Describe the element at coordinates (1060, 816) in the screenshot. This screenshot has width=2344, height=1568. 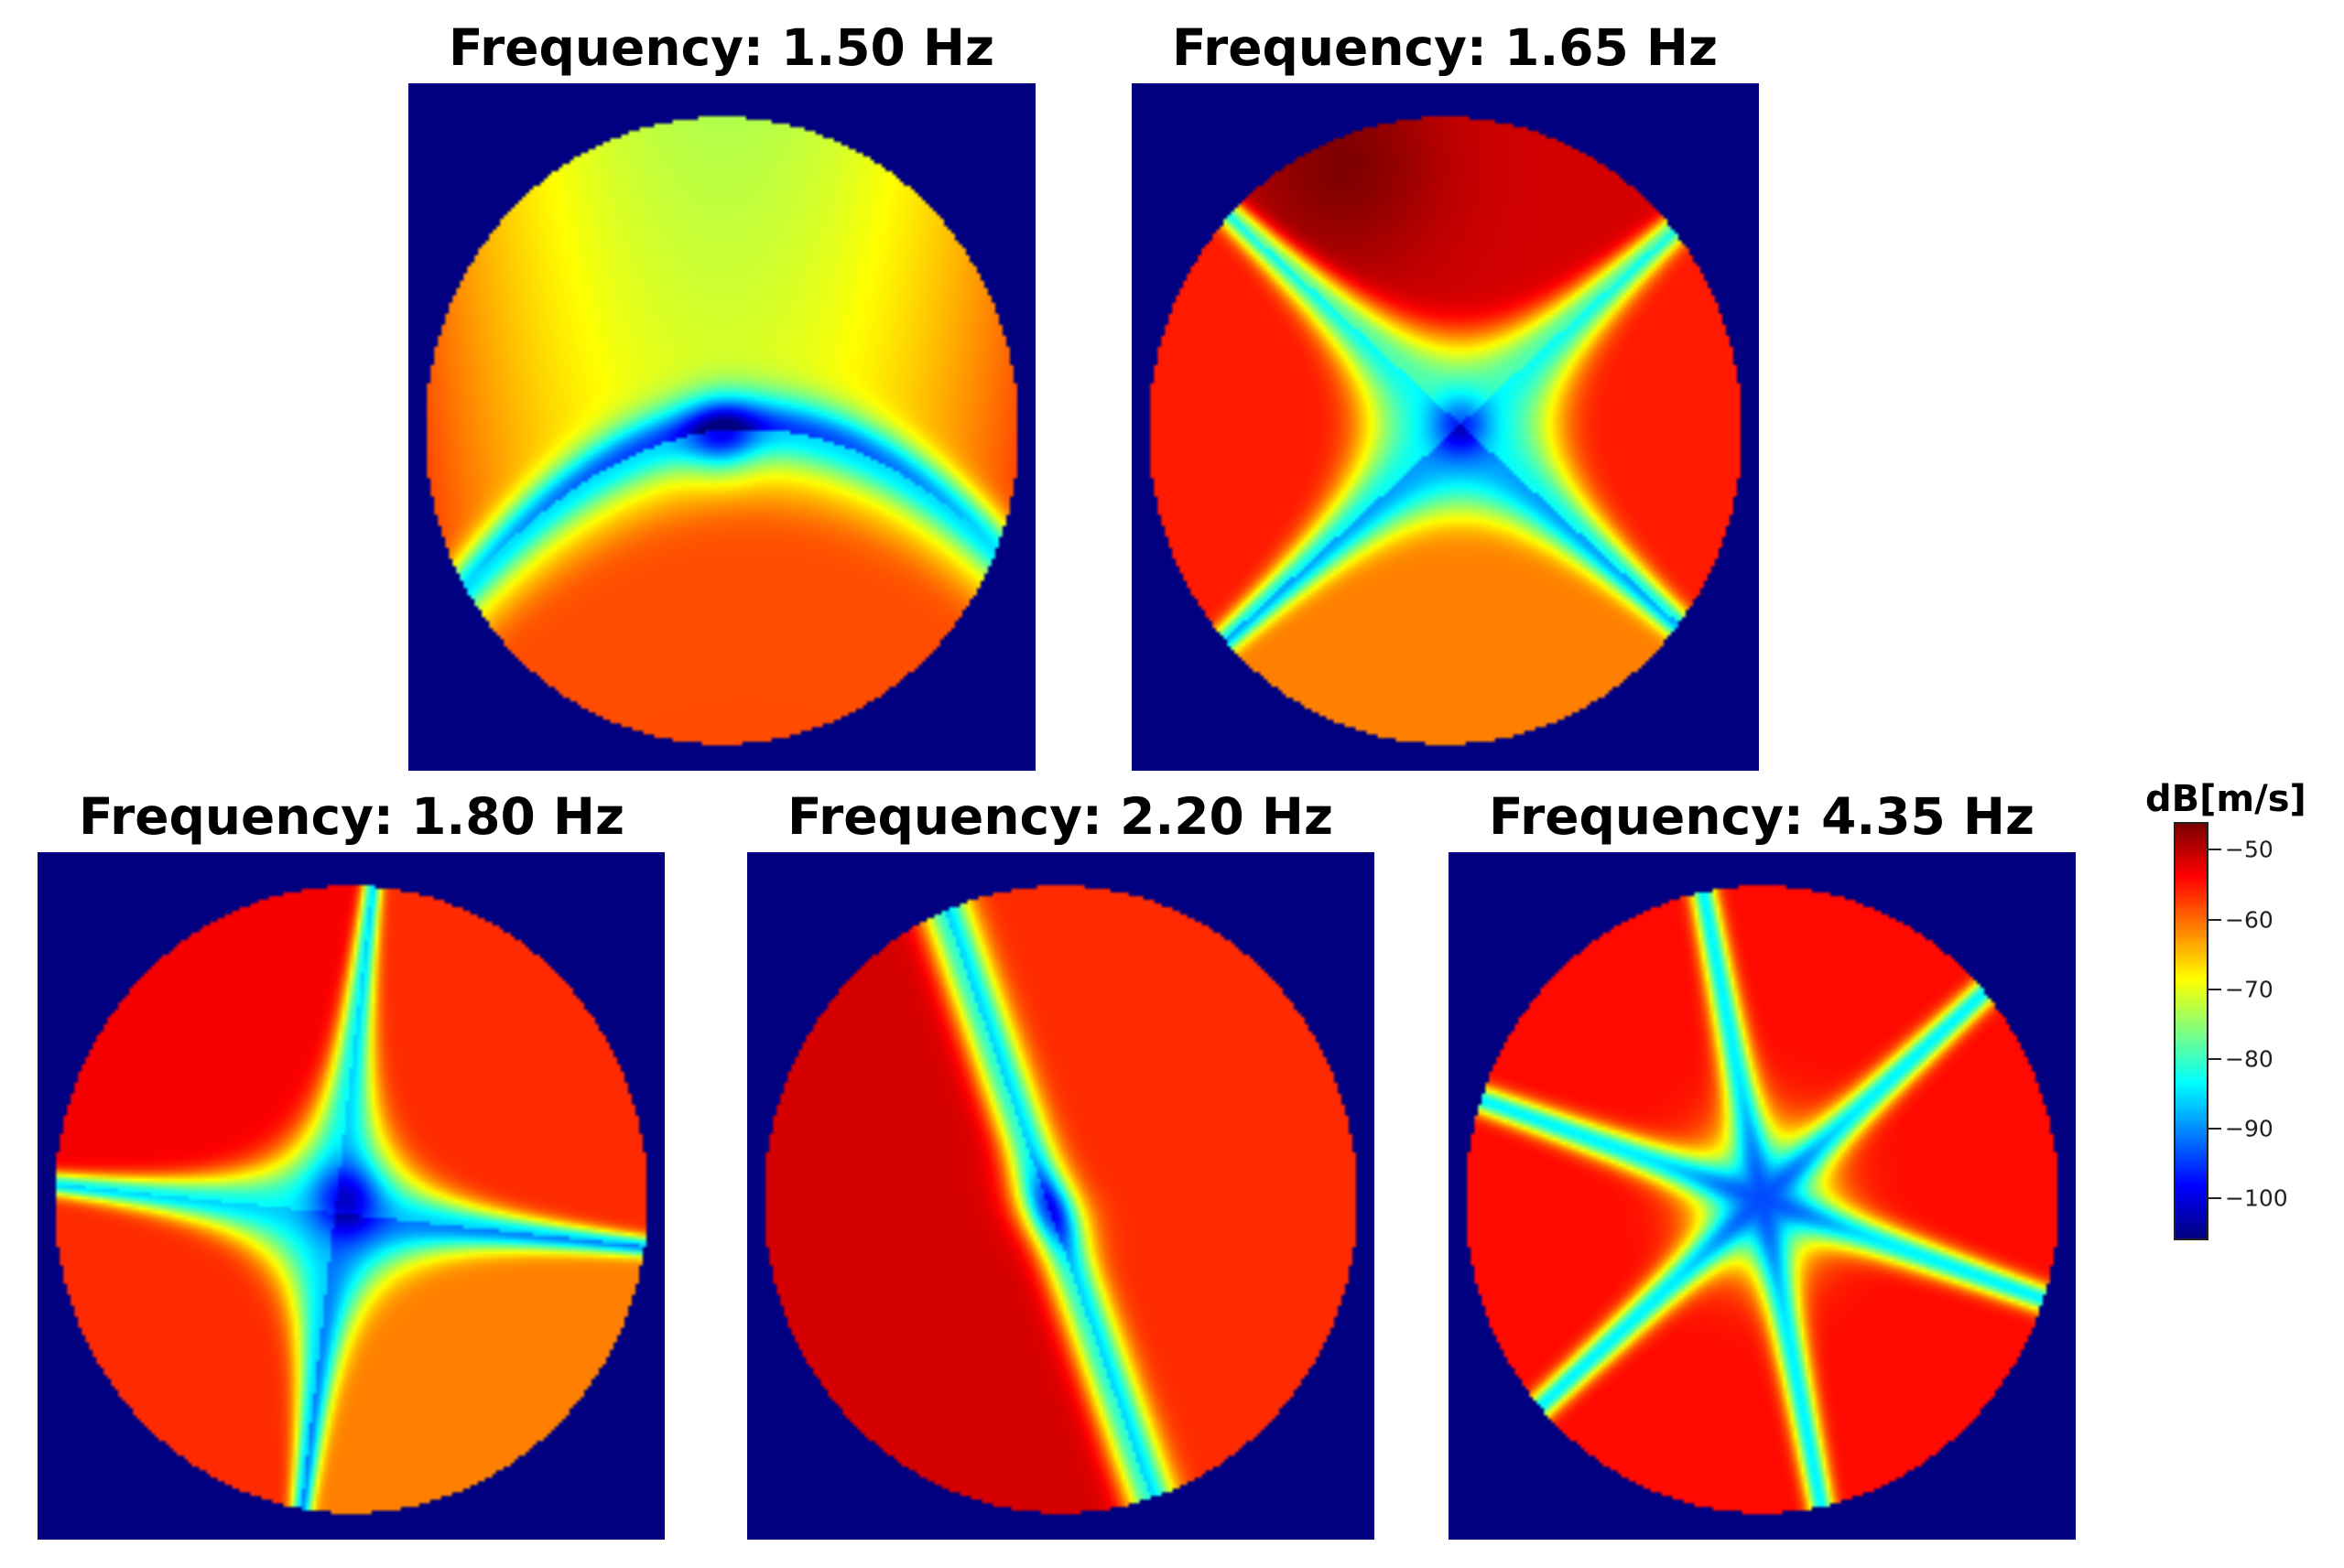
I see `title-2-20hz: Frequency: 2.20 Hz` at that location.